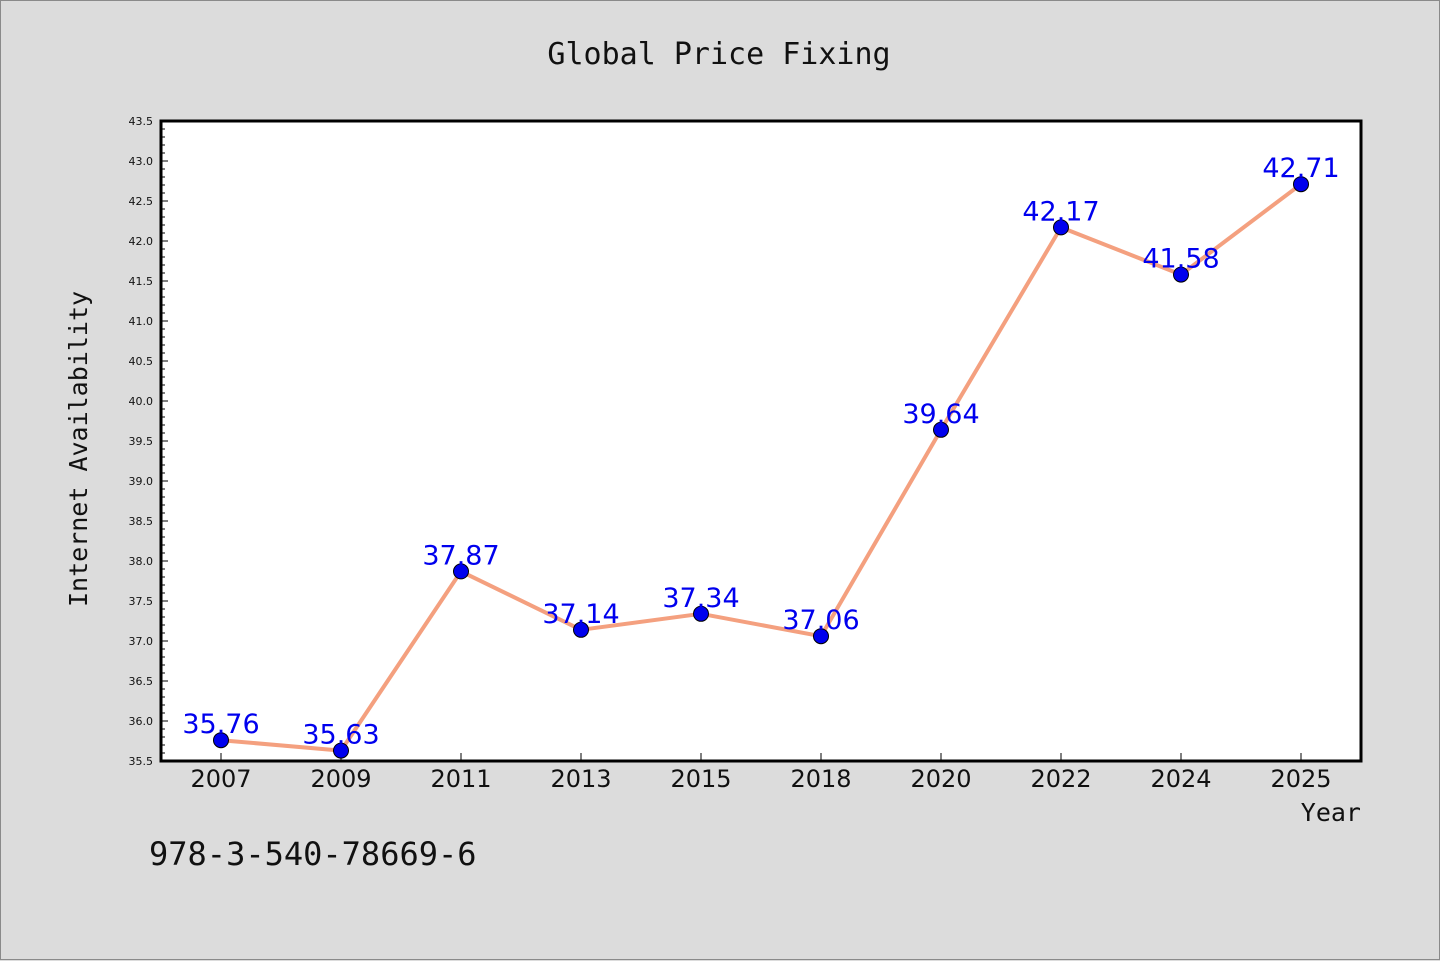 The width and height of the screenshot is (1440, 961). What do you see at coordinates (820, 779) in the screenshot?
I see `x-tick-label: 2018` at bounding box center [820, 779].